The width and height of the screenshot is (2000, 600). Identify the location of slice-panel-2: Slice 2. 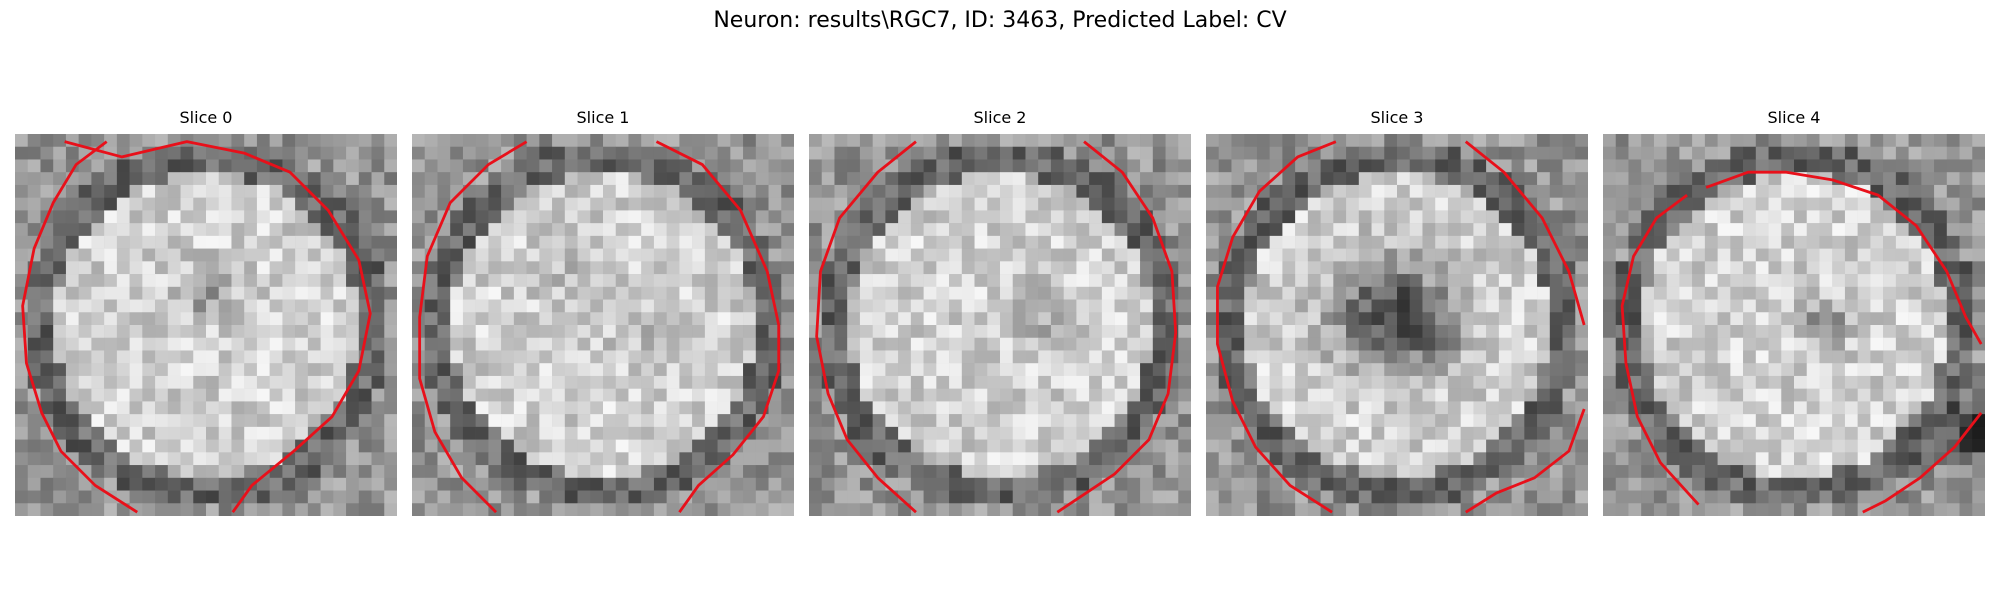
(1000, 312).